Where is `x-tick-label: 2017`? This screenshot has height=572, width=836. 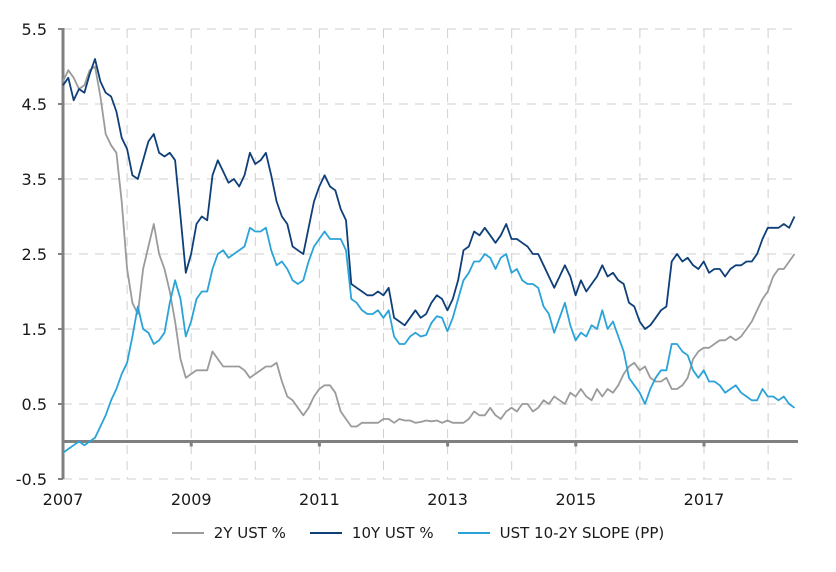 x-tick-label: 2017 is located at coordinates (704, 499).